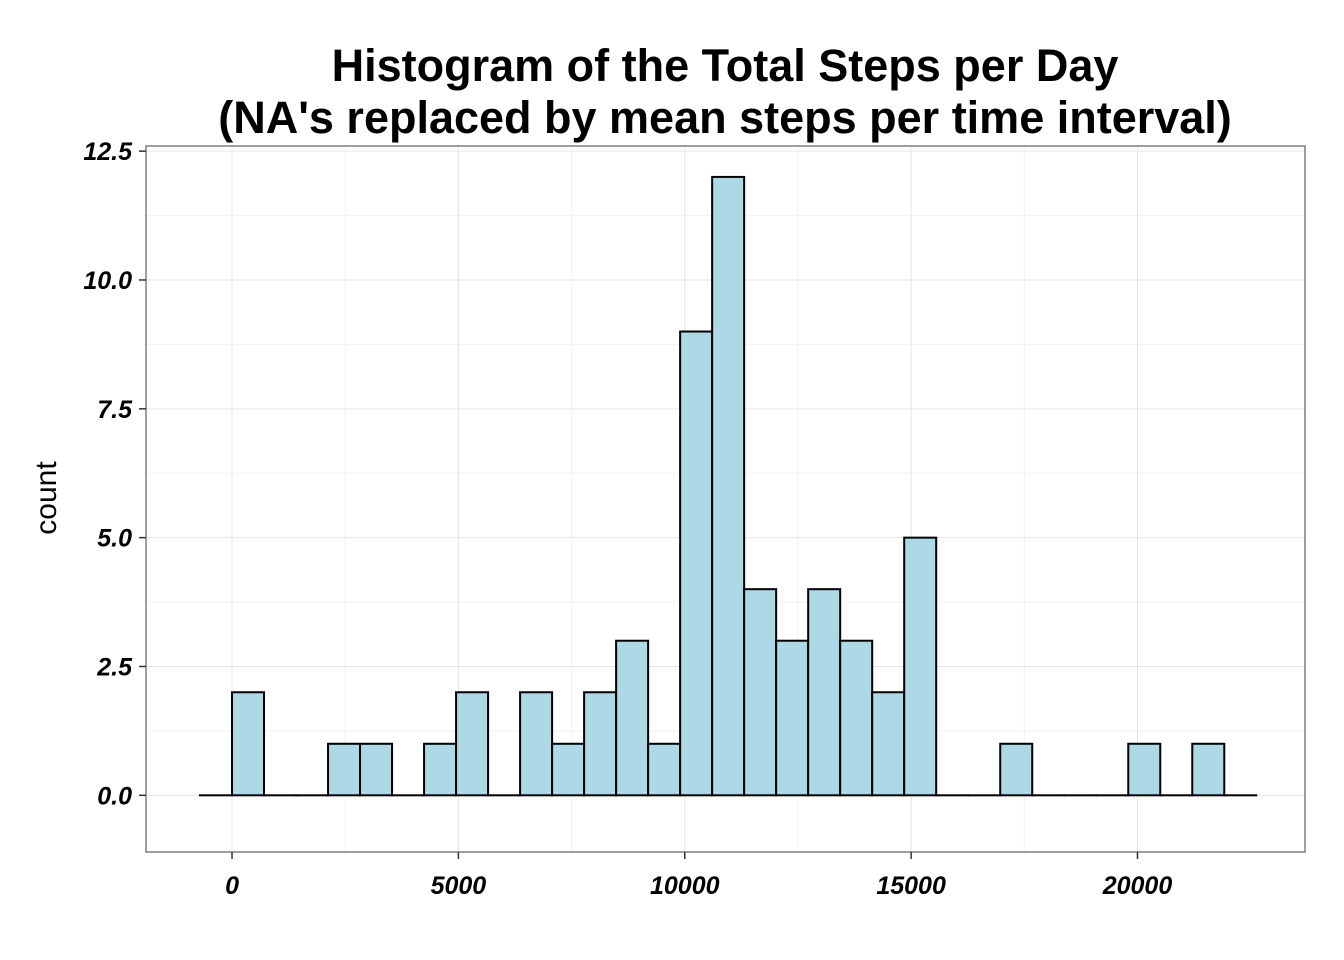 Image resolution: width=1344 pixels, height=960 pixels. What do you see at coordinates (725, 65) in the screenshot?
I see `chart-title-line-1: Histogram of the Total Steps per Day` at bounding box center [725, 65].